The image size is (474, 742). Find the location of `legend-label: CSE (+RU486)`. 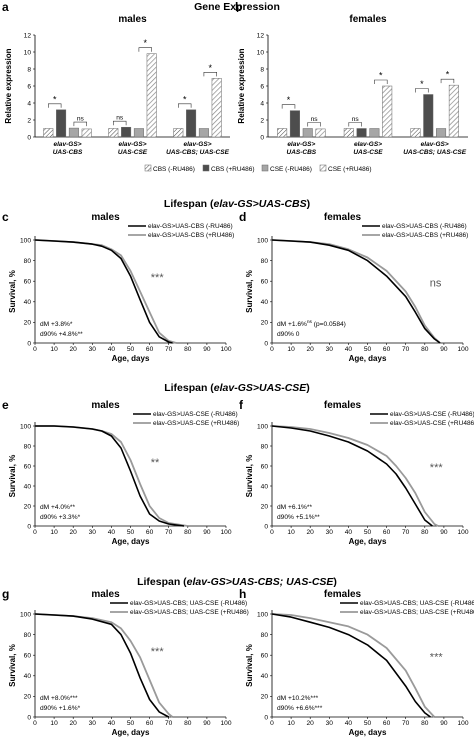

legend-label: CSE (+RU486) is located at coordinates (350, 169).